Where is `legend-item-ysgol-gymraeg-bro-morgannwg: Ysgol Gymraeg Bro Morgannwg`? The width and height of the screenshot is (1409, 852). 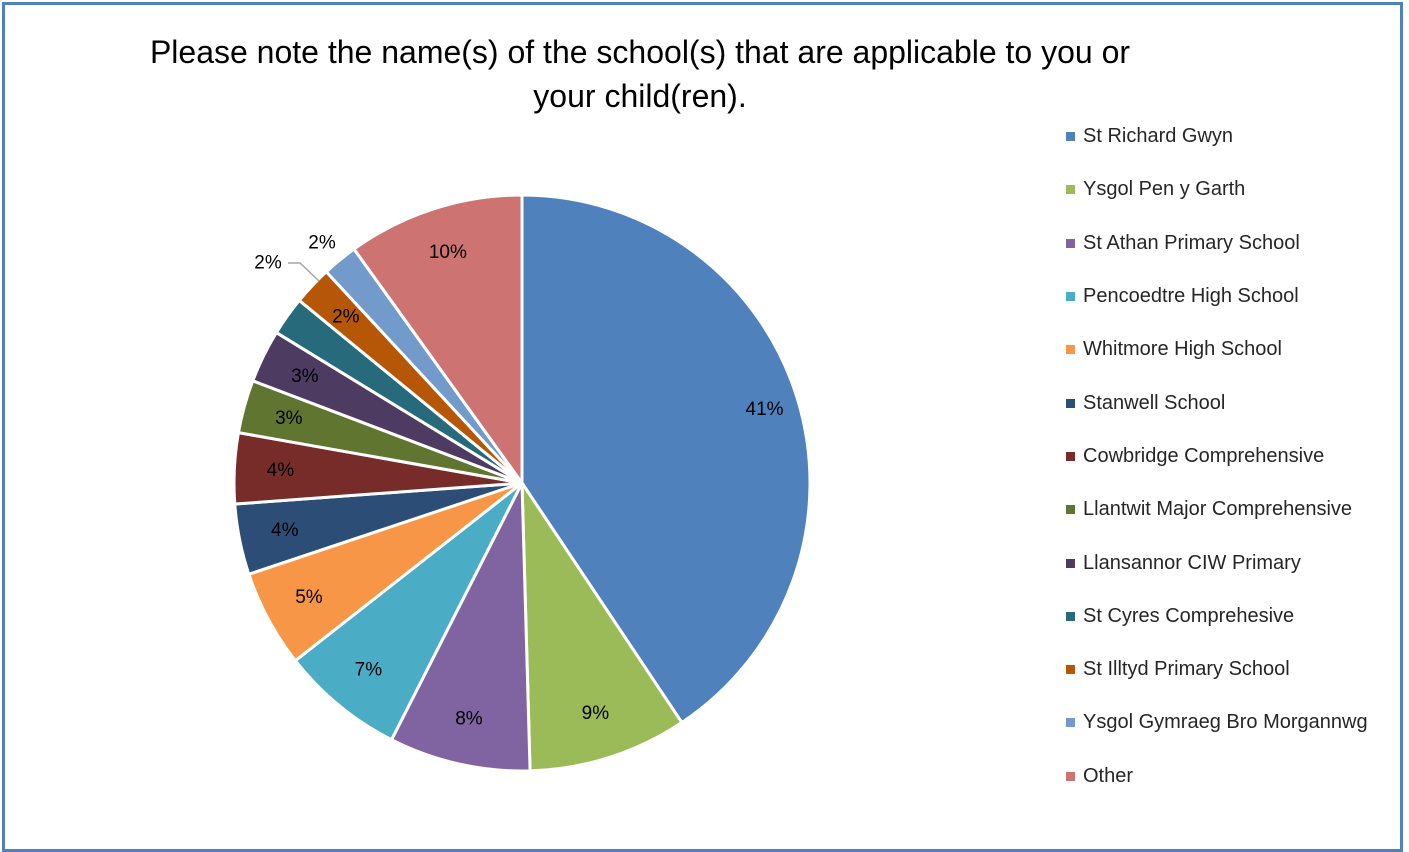
legend-item-ysgol-gymraeg-bro-morgannwg: Ysgol Gymraeg Bro Morgannwg is located at coordinates (1236, 722).